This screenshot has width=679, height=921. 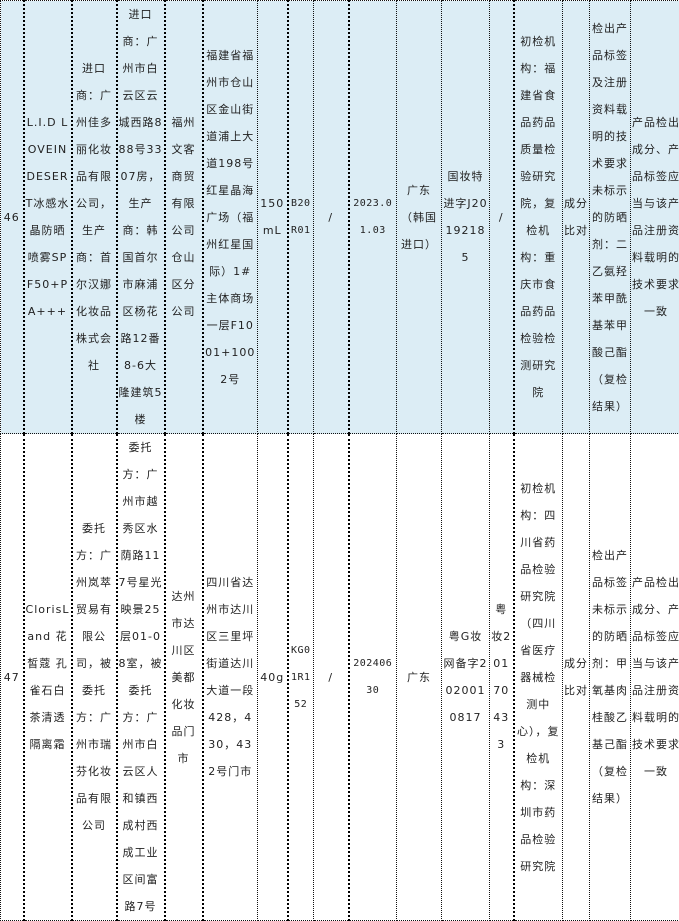 I want to click on testing-agency-cell: 初检机构：福建省食品药品质量检验研究院，复检机构：重庆市食品药品检验检测研究院, so click(x=538, y=217).